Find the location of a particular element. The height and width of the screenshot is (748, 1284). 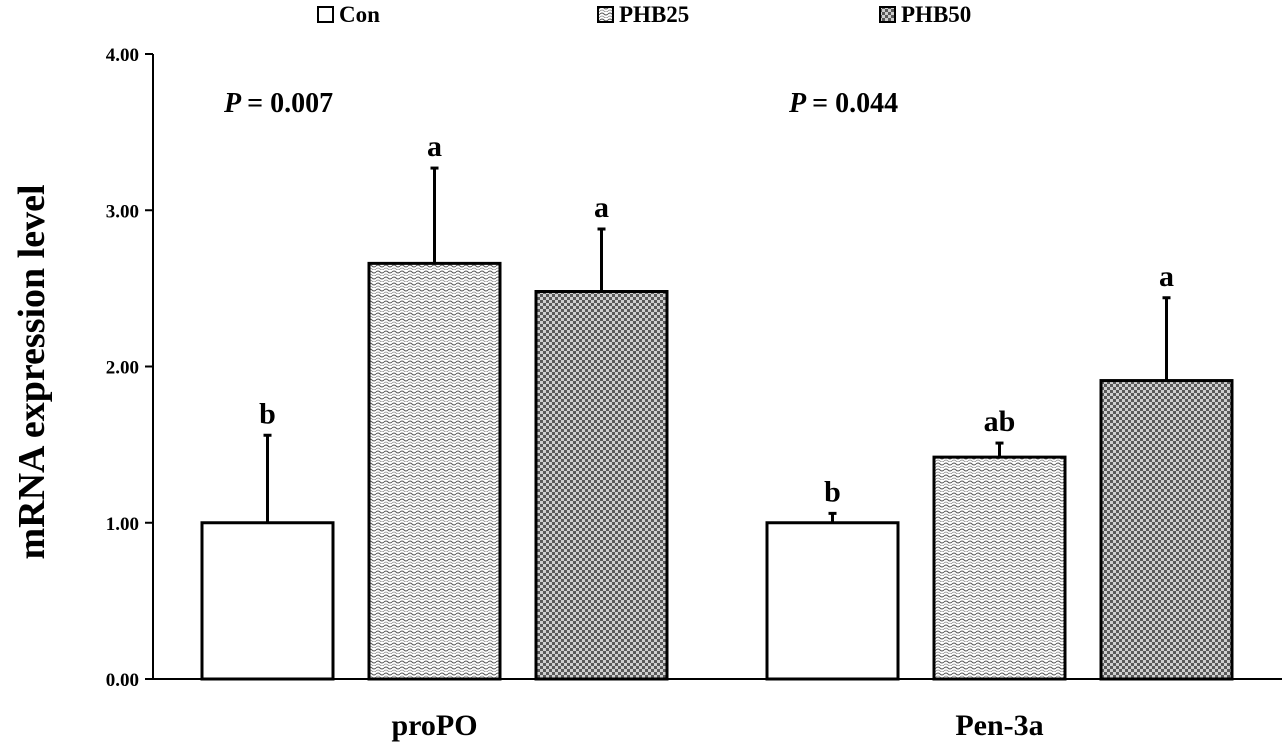

p-value-annotation: P = 0.044 is located at coordinates (843, 103).